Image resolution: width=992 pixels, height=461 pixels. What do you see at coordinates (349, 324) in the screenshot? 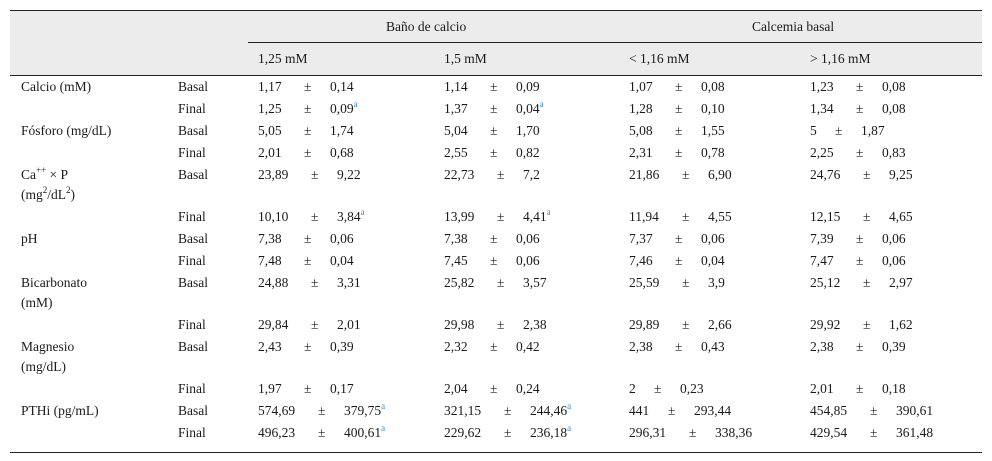
I see `cell-sd: 2,01` at bounding box center [349, 324].